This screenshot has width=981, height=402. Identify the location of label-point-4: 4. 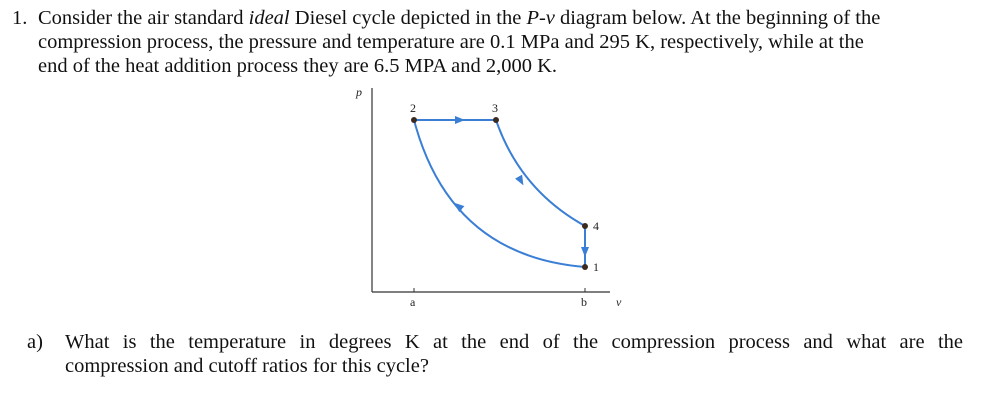
(596, 226).